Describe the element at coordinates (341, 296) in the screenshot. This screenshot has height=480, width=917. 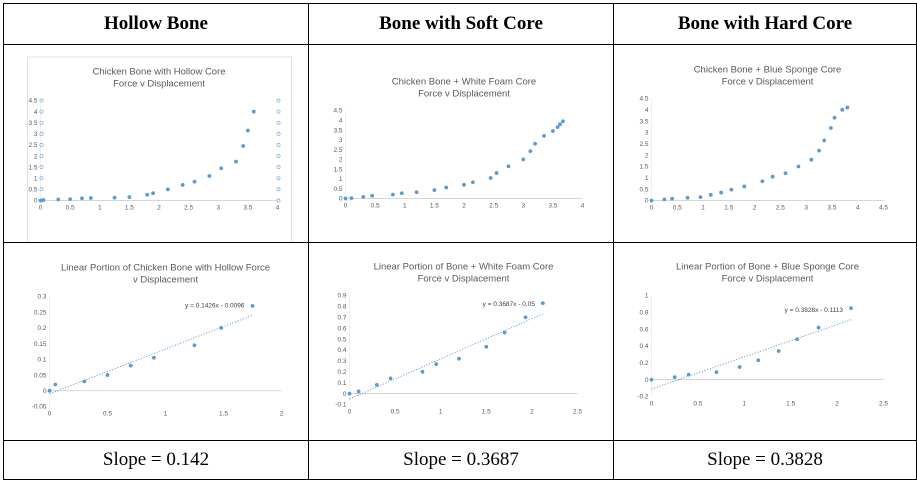
I see `y-tick-label: 0.9` at that location.